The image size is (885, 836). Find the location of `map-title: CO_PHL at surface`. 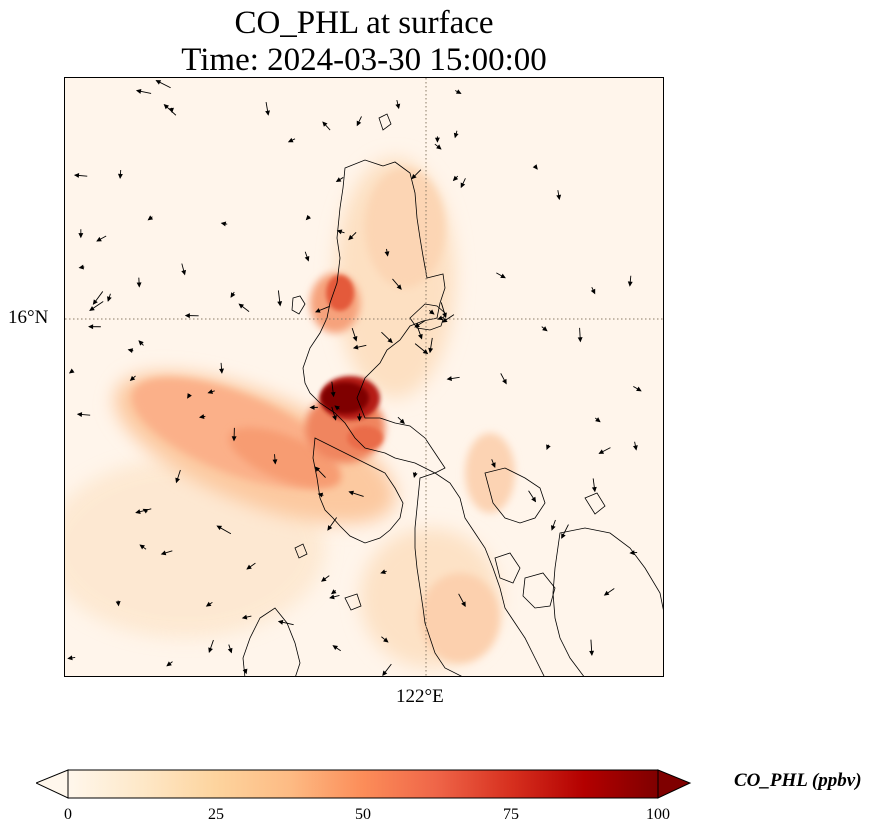

map-title: CO_PHL at surface is located at coordinates (364, 23).